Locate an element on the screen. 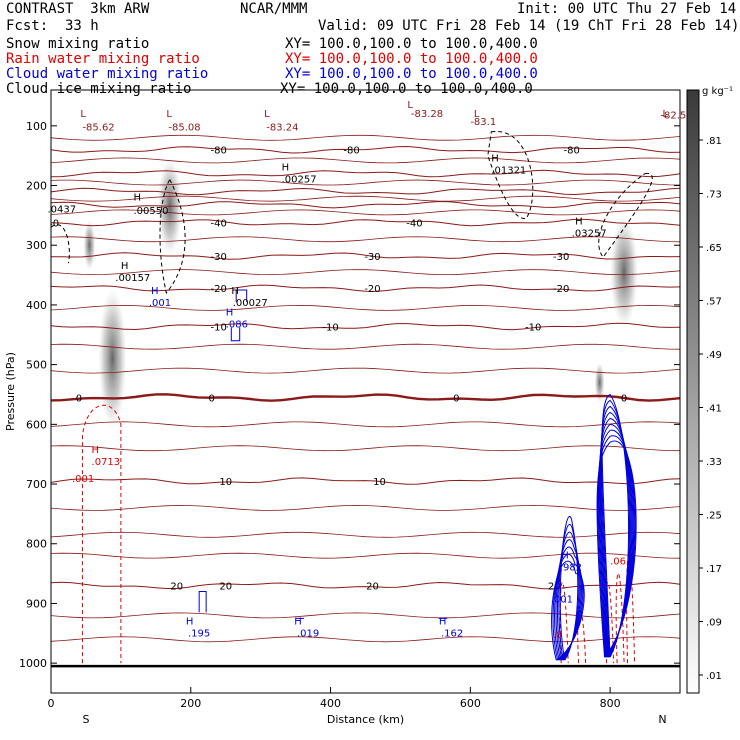 The height and width of the screenshot is (740, 740). annotation-label: -83.1 is located at coordinates (483, 122).